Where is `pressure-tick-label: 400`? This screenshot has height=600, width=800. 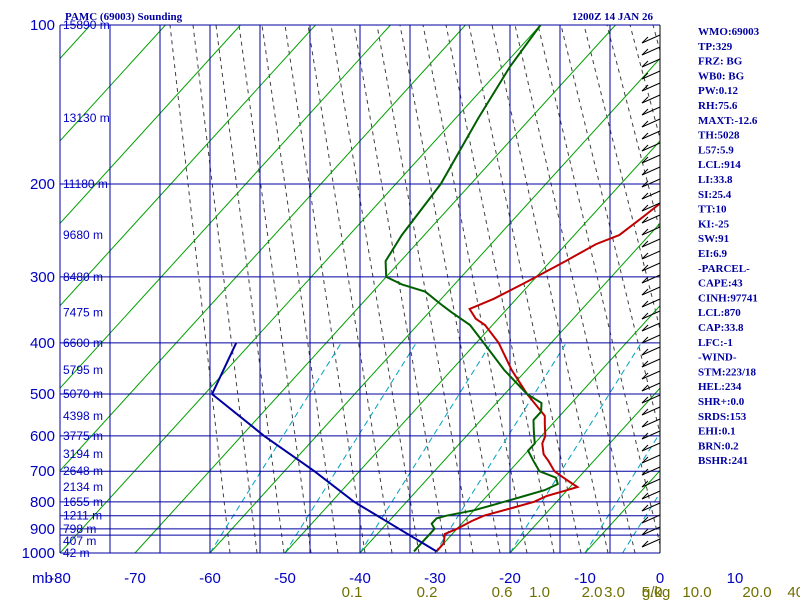 pressure-tick-label: 400 is located at coordinates (42, 343).